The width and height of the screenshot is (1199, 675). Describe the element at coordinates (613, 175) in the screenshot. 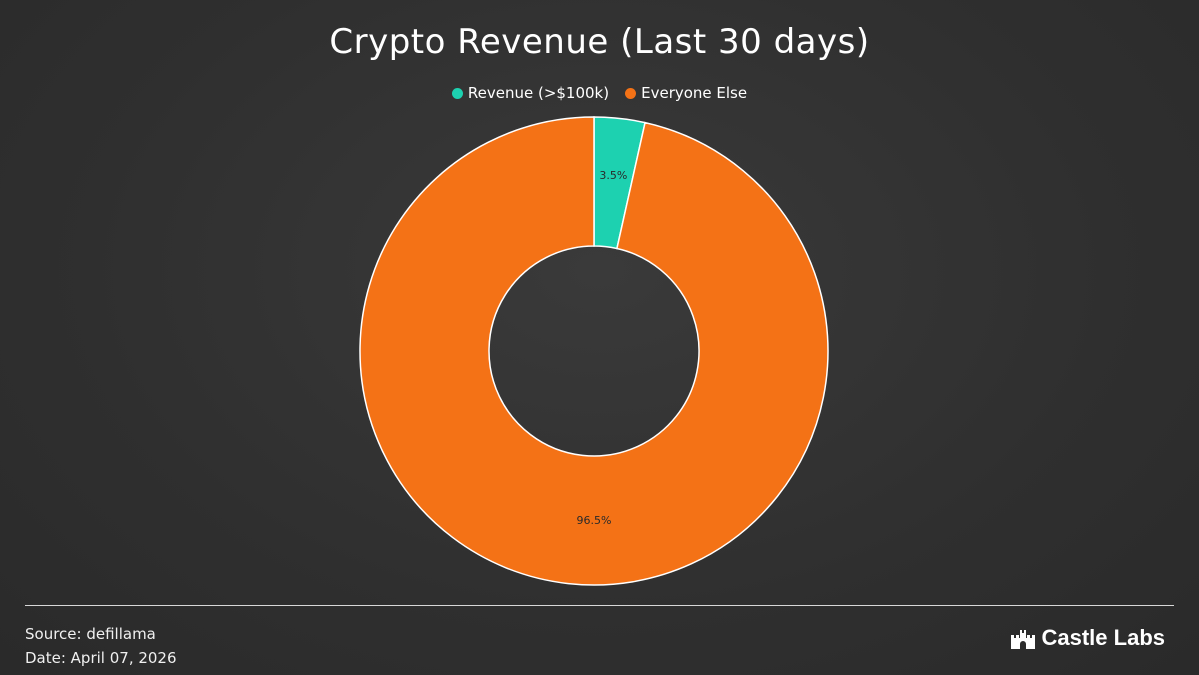

I see `slice-label-0: 3.5%` at that location.